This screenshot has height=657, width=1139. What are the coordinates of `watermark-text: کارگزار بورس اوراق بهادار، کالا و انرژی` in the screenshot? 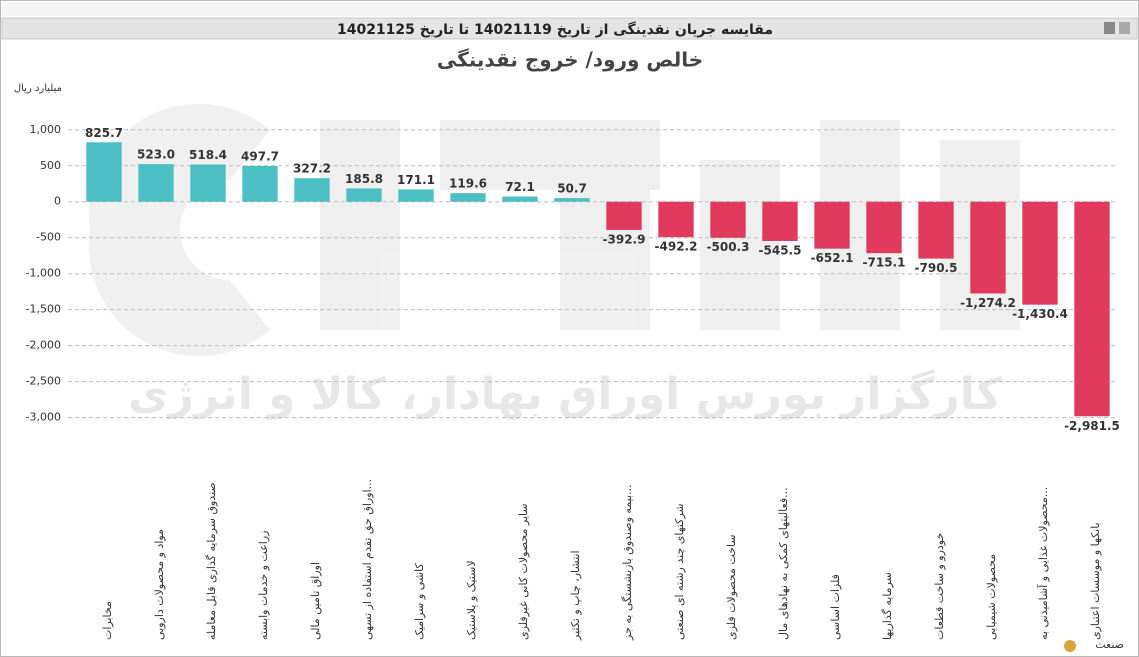 It's located at (565, 394).